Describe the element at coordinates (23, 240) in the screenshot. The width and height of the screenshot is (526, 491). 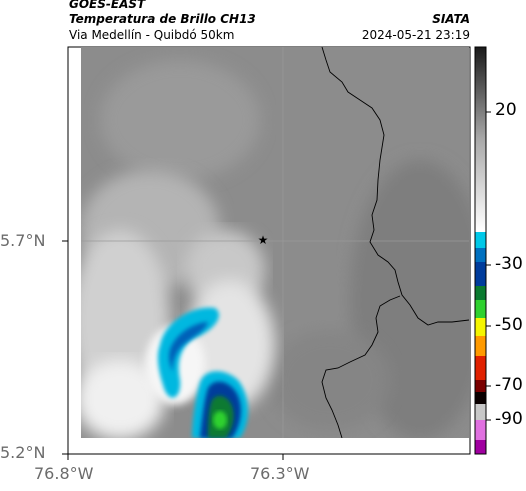
I see `y-tick-label: 5.7°N` at that location.